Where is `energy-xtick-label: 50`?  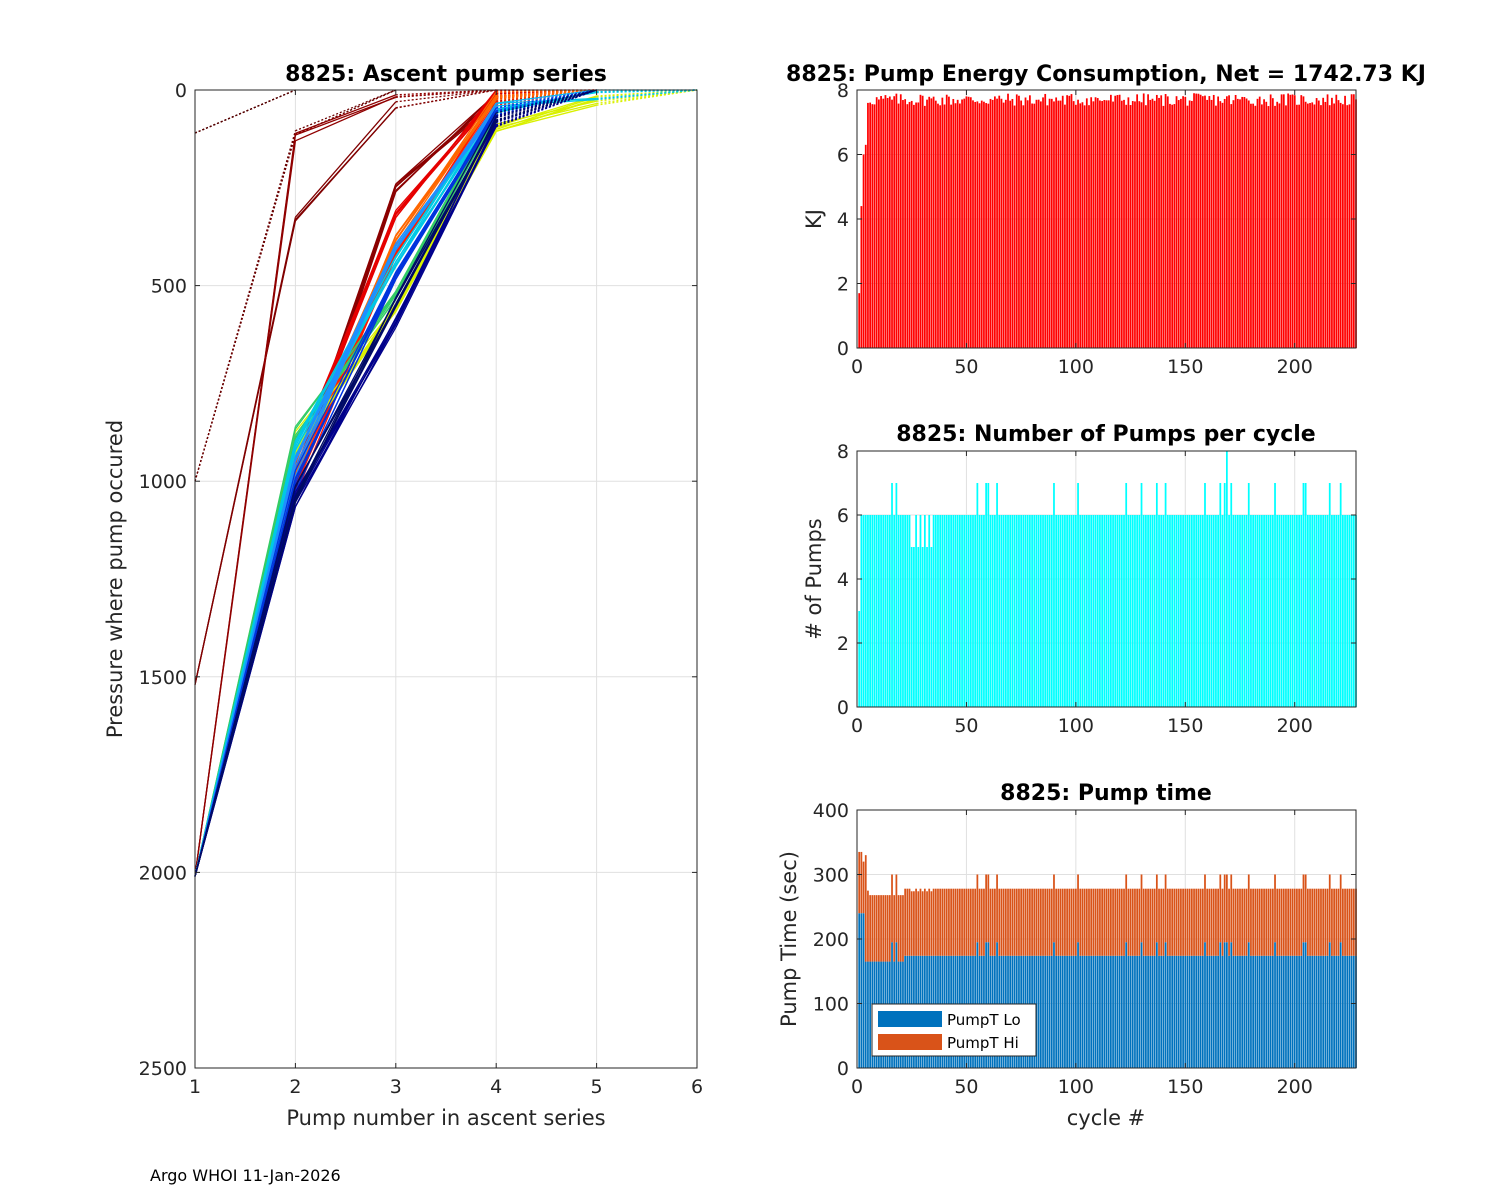
energy-xtick-label: 50 is located at coordinates (966, 367).